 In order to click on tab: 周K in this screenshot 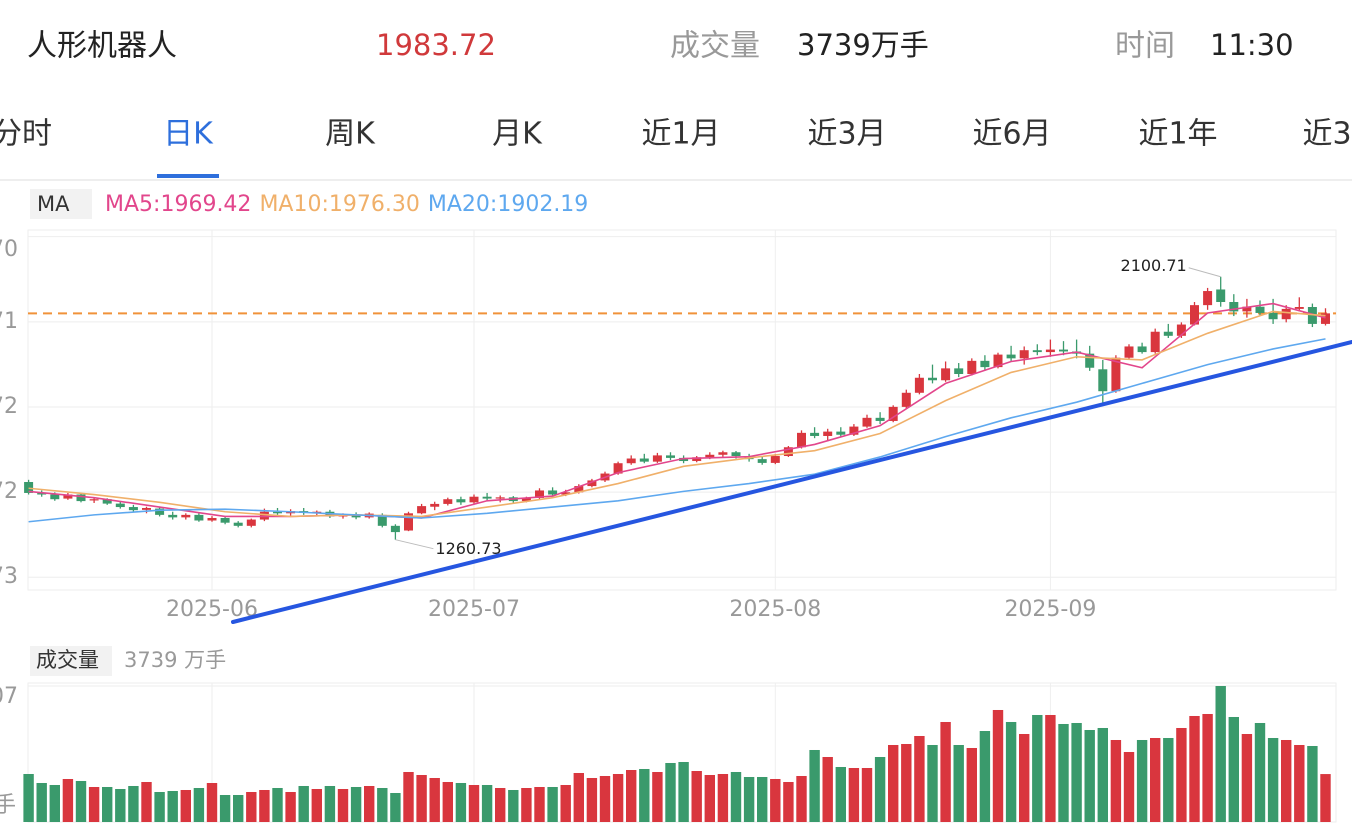, I will do `click(350, 134)`.